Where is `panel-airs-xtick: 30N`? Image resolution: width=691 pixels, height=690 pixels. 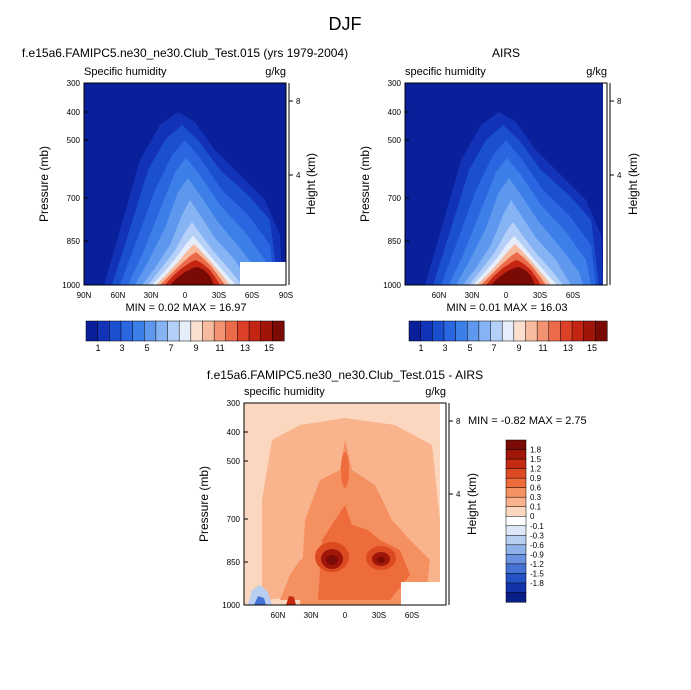
panel-airs-xtick: 30N is located at coordinates (472, 295).